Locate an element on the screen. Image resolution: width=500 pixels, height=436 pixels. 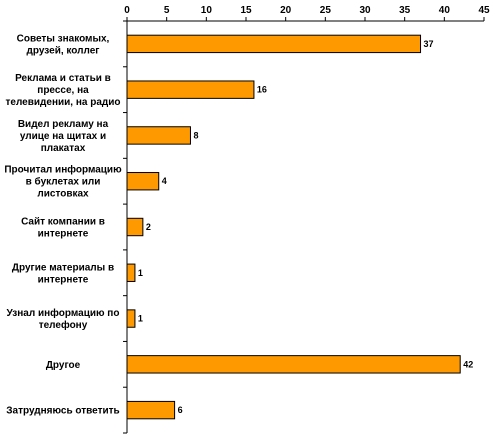
category-label-line: телефону is located at coordinates (63, 325).